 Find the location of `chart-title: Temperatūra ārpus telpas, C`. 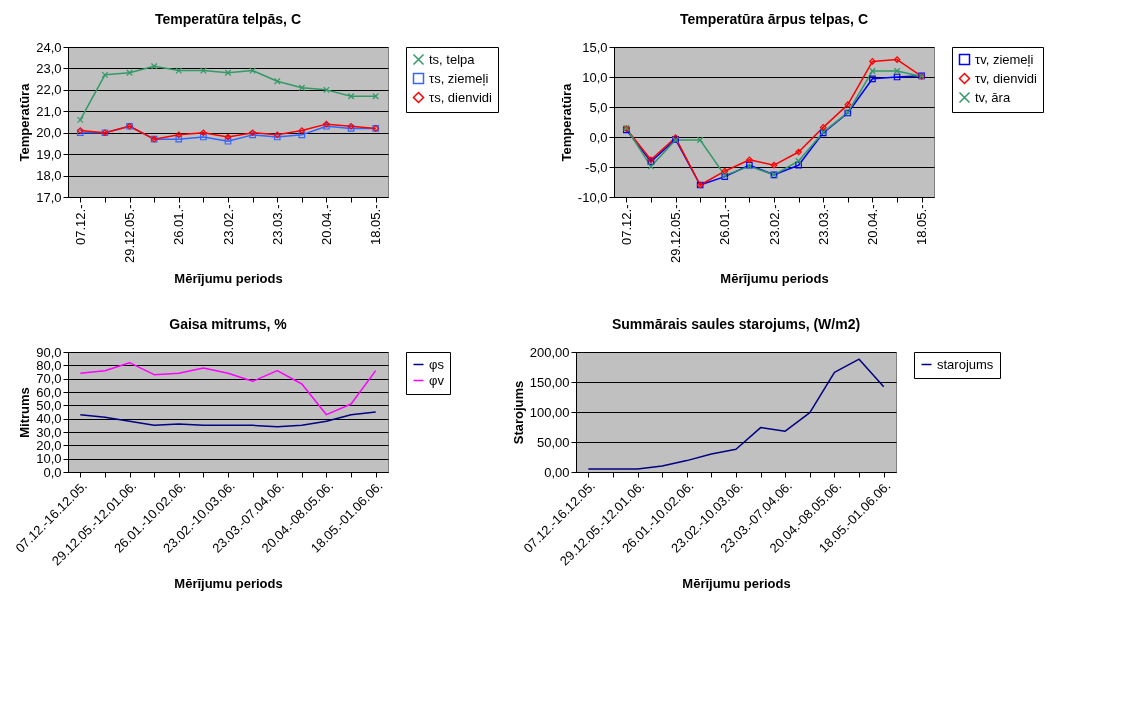

chart-title: Temperatūra ārpus telpas, C is located at coordinates (774, 19).